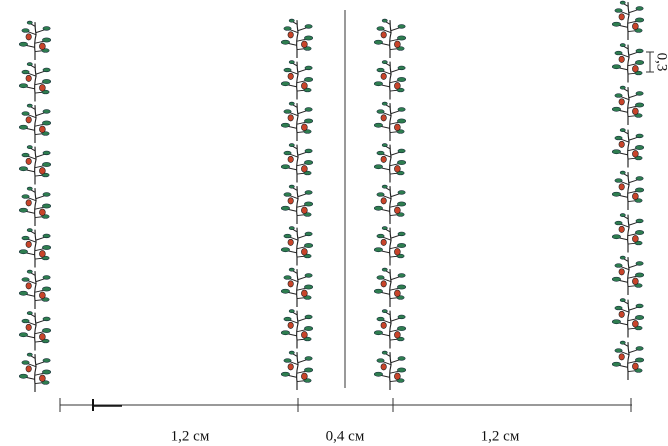 This screenshot has height=446, width=668. I want to click on scale-bar, so click(345, 405).